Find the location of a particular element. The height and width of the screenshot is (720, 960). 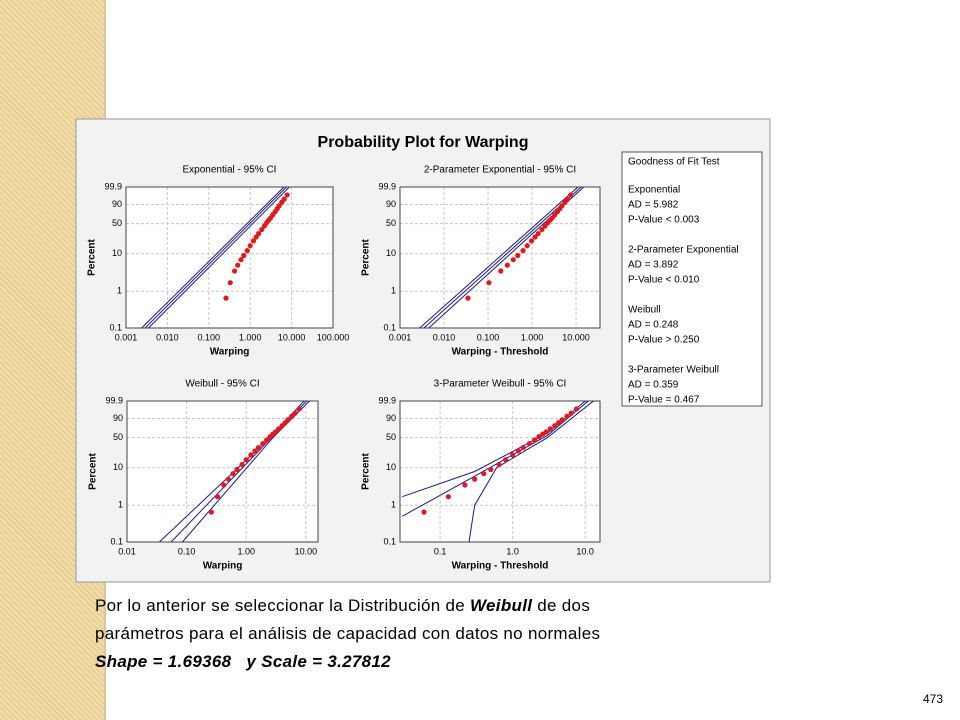

x-tick-label: 1.000 is located at coordinates (532, 337).